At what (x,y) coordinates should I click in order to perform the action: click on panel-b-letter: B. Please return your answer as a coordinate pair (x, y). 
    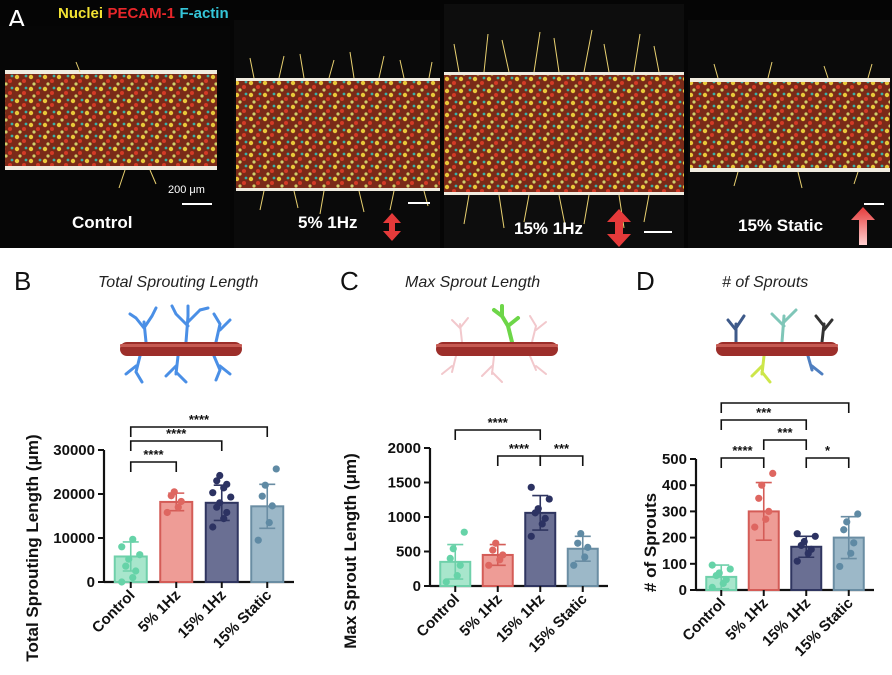
    Looking at the image, I should click on (23, 281).